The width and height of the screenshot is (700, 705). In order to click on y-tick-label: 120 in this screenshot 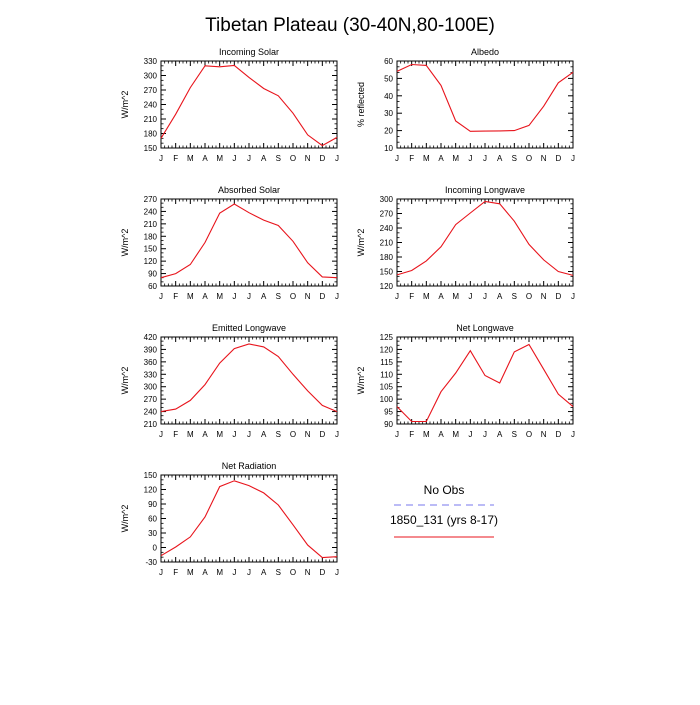, I will do `click(387, 286)`.